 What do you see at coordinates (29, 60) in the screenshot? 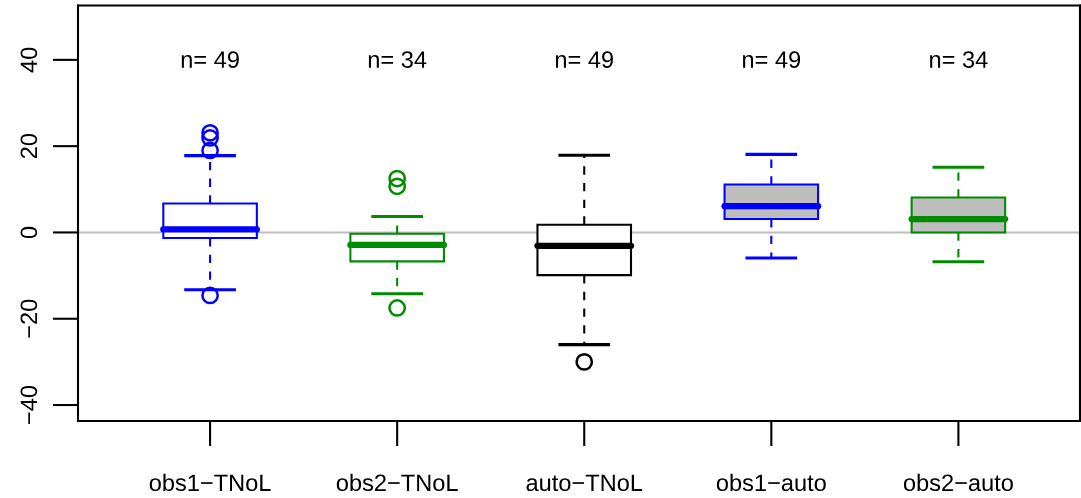
I see `y-tick-label: 40` at bounding box center [29, 60].